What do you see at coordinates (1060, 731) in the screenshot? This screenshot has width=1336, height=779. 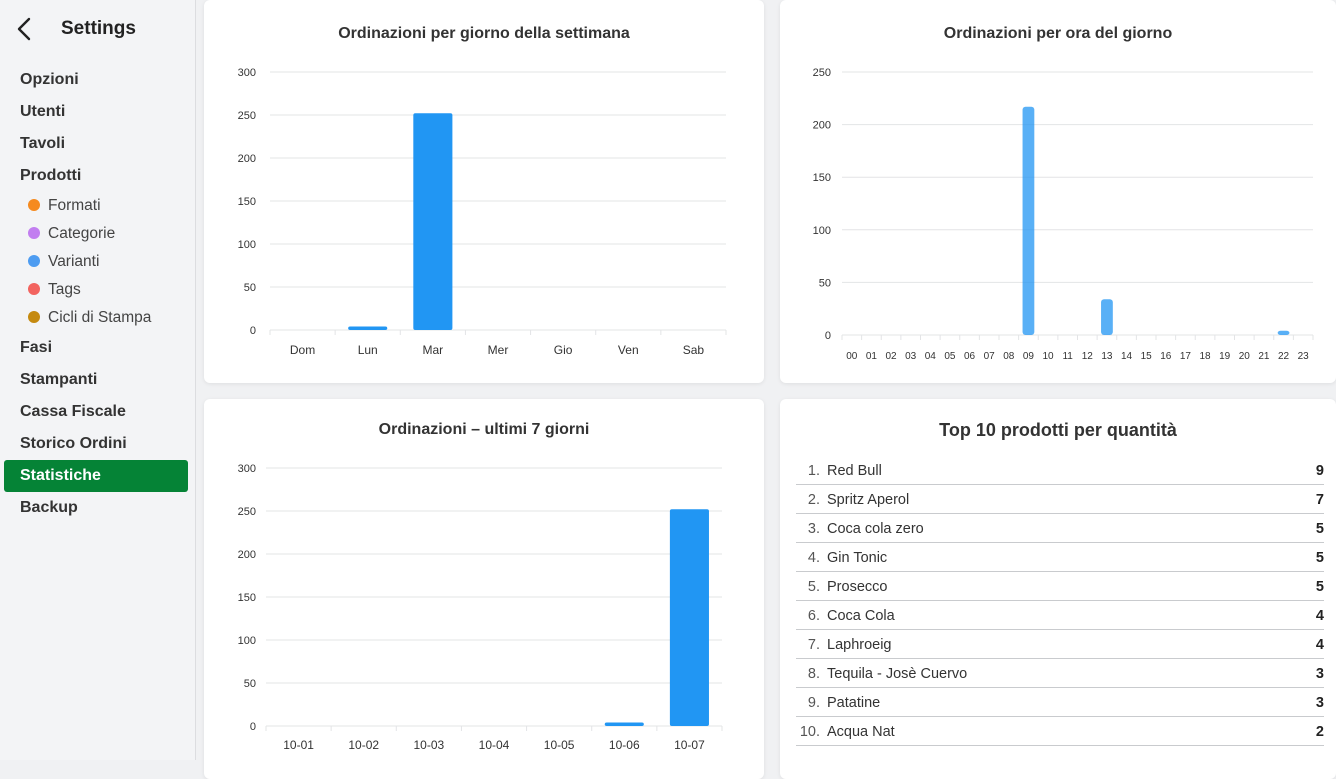 I see `top-product-row: 10. Acqua Nat 2` at bounding box center [1060, 731].